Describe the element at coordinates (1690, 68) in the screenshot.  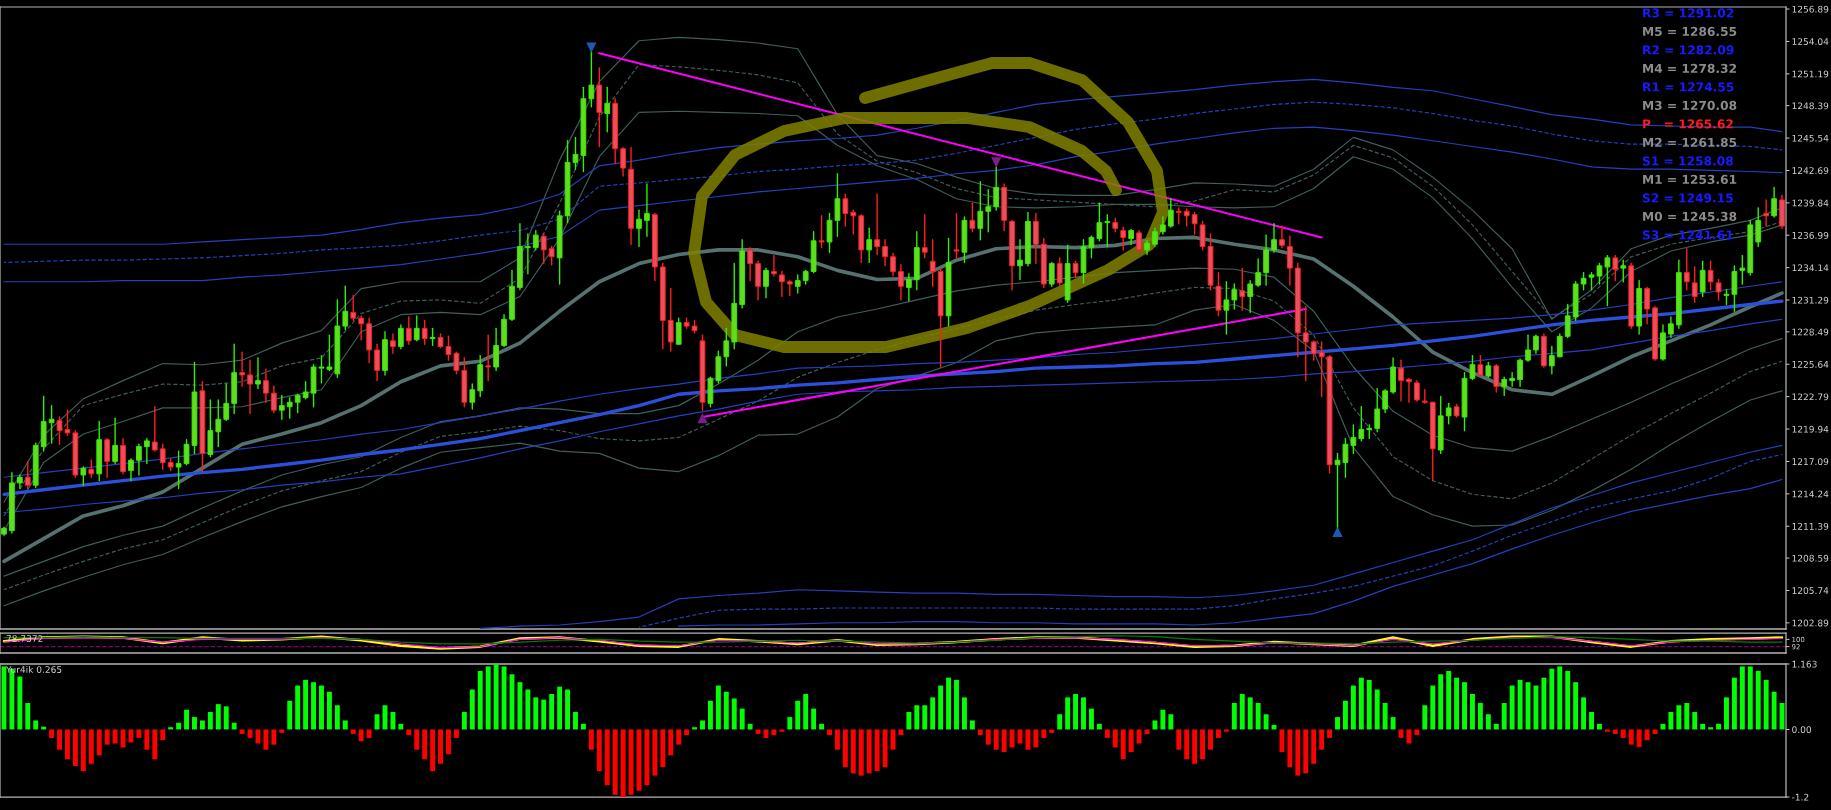
I see `annotation: M4 = 1278.32` at that location.